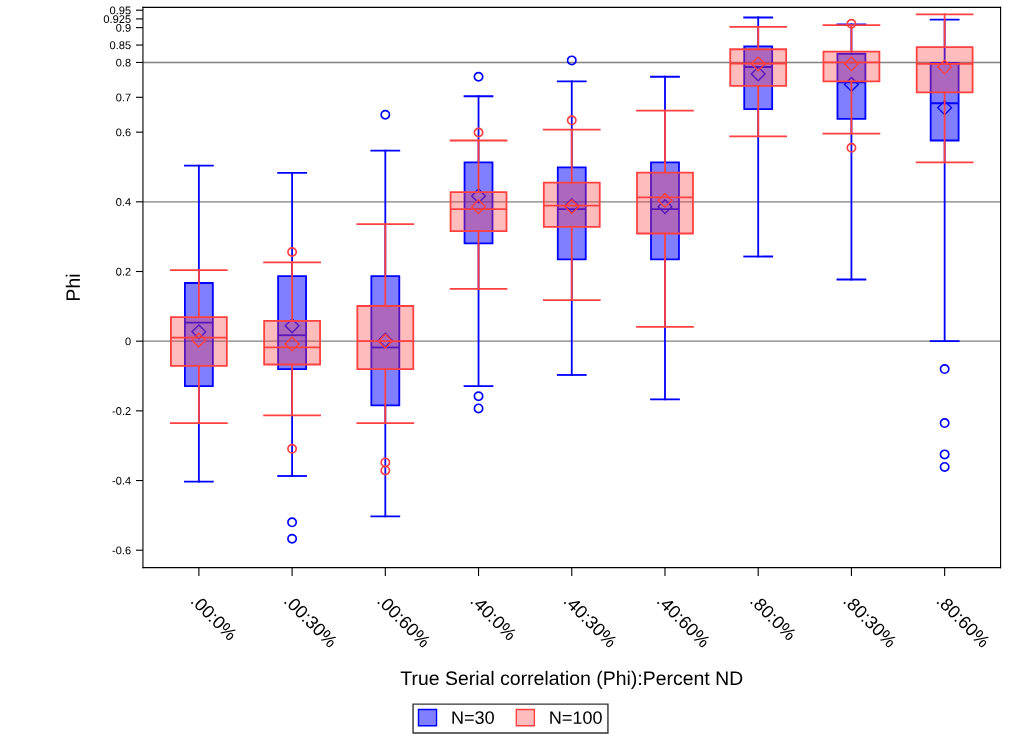 Image resolution: width=1021 pixels, height=742 pixels. Describe the element at coordinates (123, 132) in the screenshot. I see `y-tick-label: 0.6` at that location.